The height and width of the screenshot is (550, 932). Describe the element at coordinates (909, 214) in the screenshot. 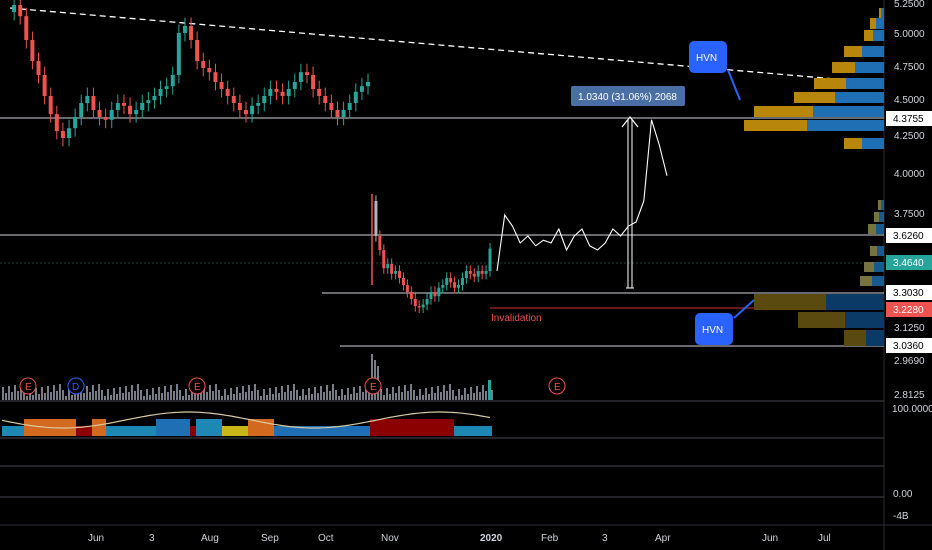

I see `price-tick: 3.7500` at that location.